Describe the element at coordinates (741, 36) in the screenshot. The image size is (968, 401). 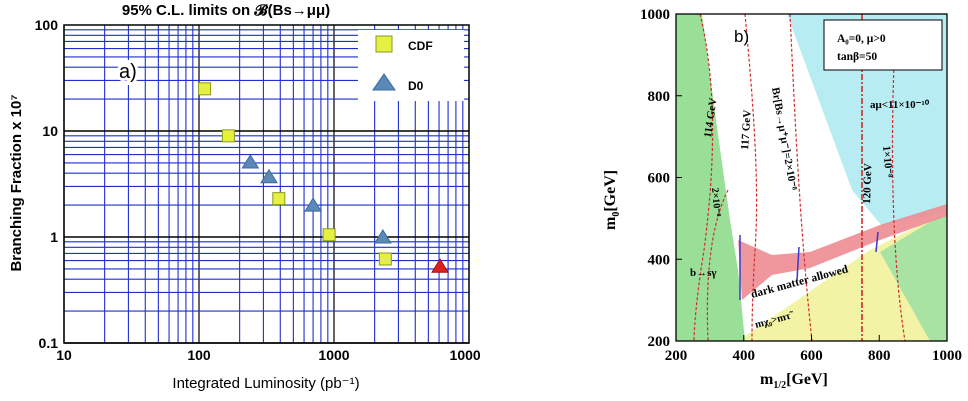
I see `panel-label-b: b)` at that location.